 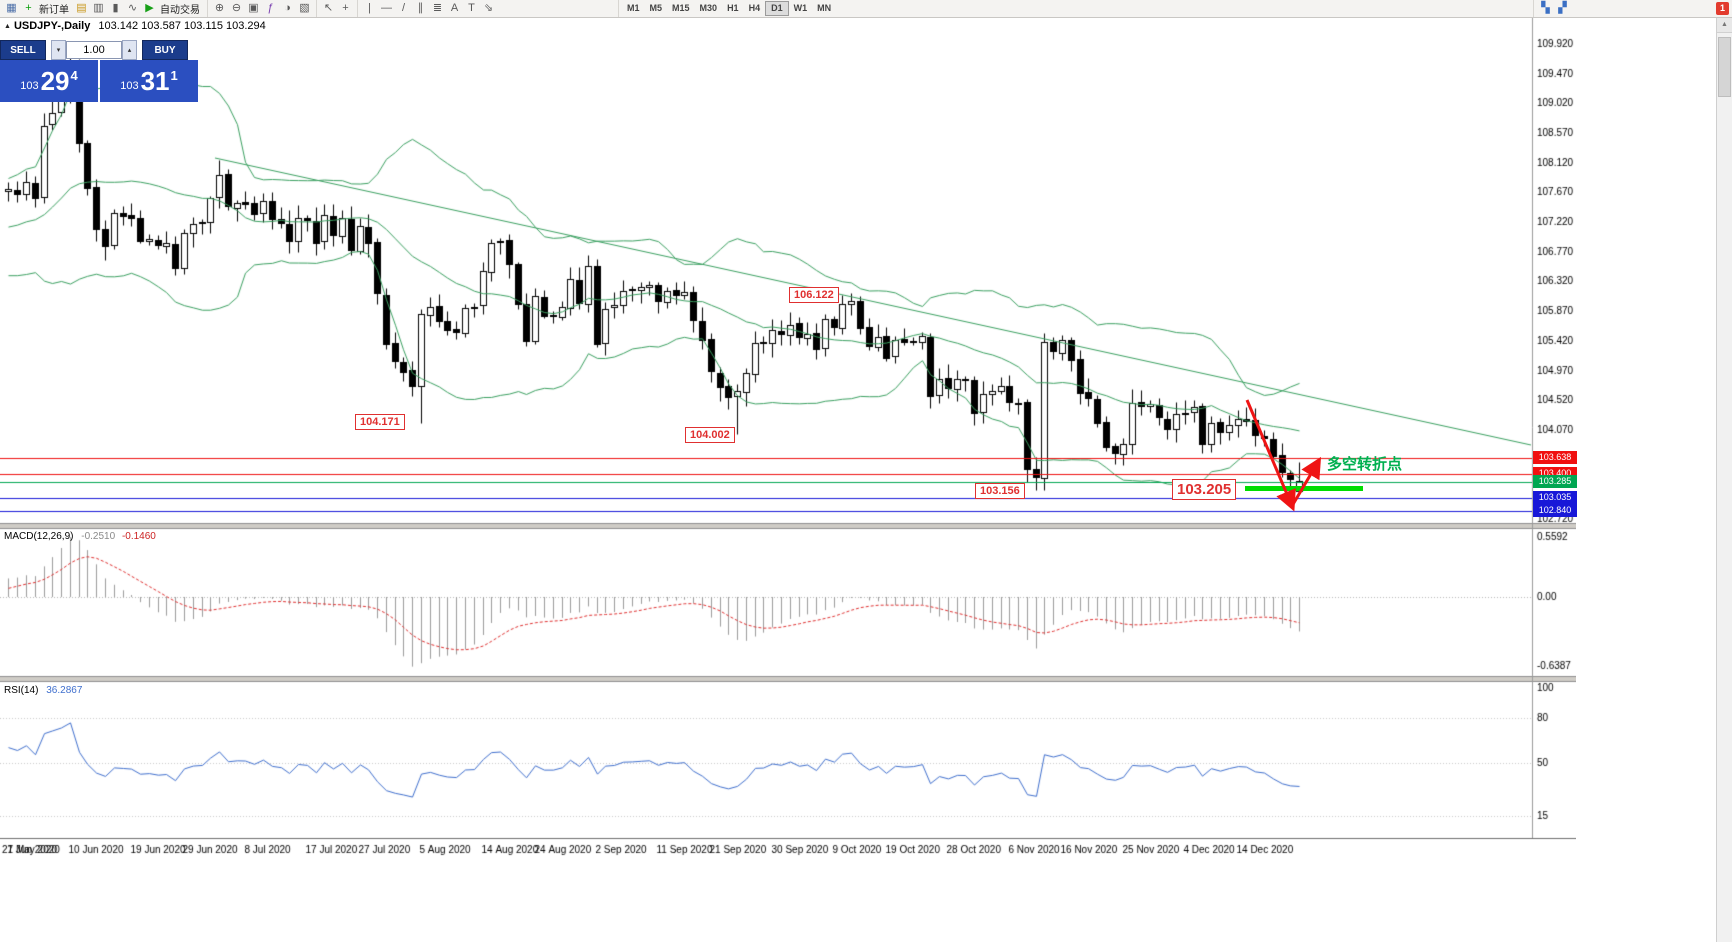 I want to click on arrows-tool-icon: ⇘, so click(x=488, y=8).